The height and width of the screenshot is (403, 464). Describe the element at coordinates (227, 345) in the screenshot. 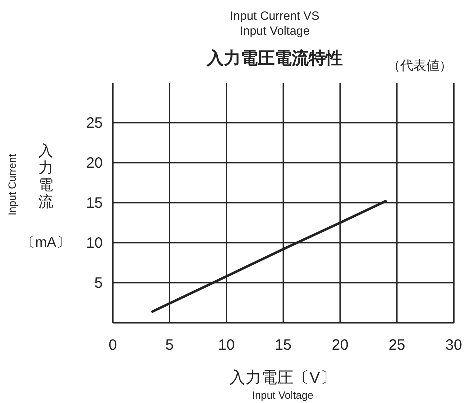

I see `x-tick-label: 10` at that location.